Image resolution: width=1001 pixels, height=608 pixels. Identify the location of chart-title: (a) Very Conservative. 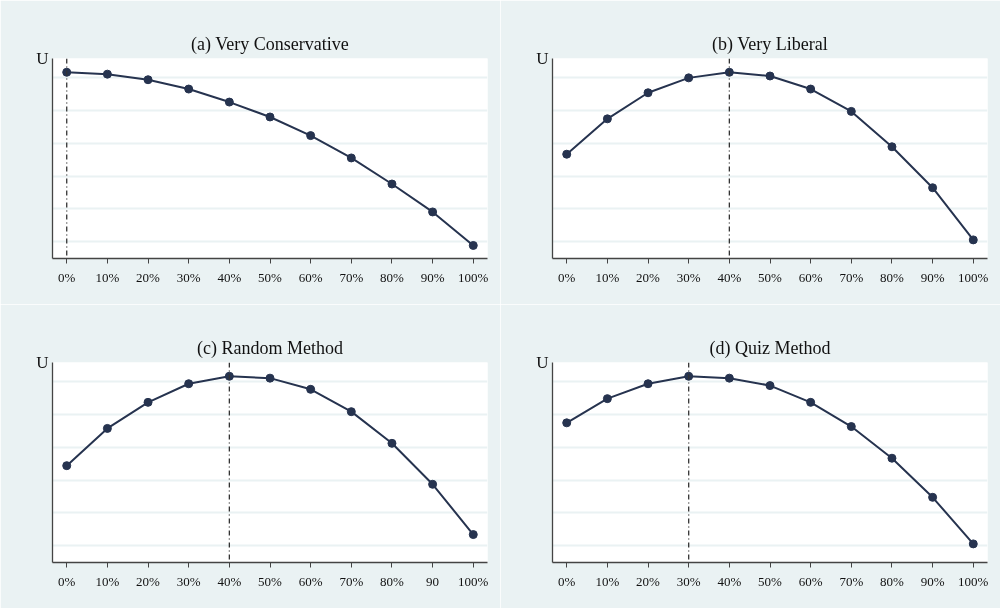
(270, 44).